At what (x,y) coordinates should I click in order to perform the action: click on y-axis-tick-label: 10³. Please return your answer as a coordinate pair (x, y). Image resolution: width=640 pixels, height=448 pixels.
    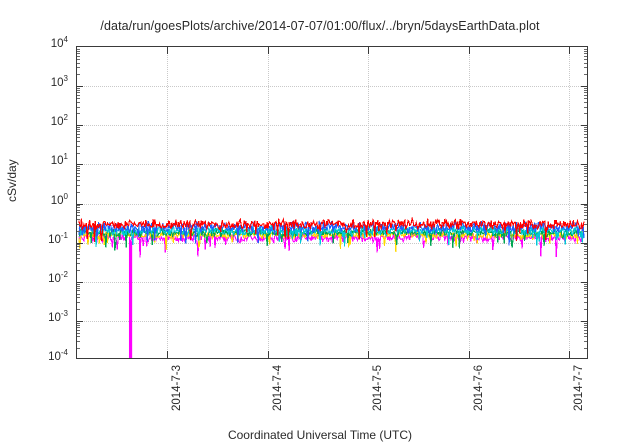
    Looking at the image, I should click on (59, 82).